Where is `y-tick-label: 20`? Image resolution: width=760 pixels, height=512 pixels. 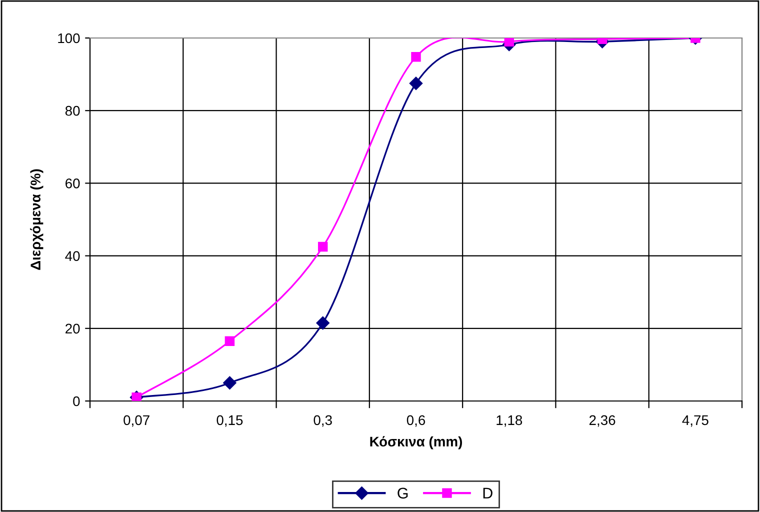 y-tick-label: 20 is located at coordinates (73, 329).